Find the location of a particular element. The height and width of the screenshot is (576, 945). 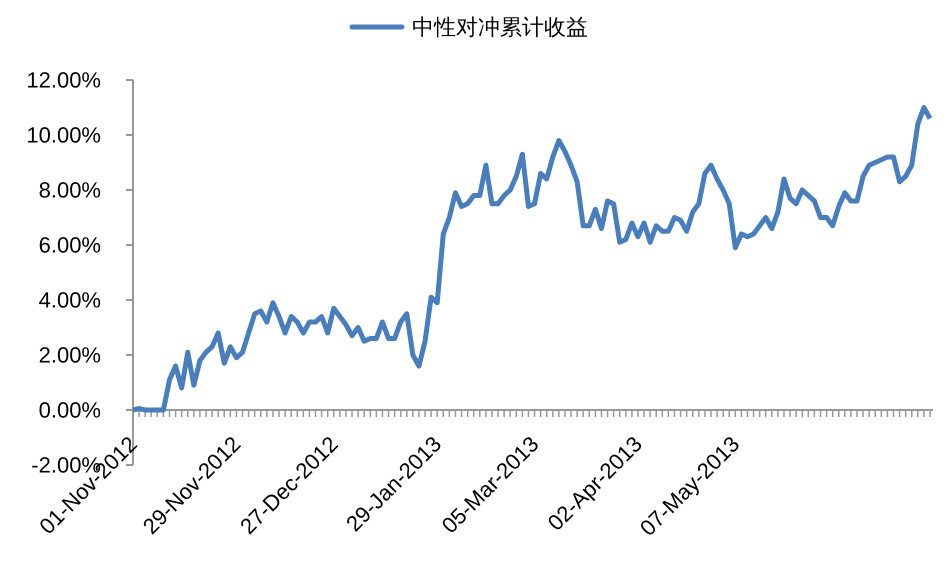

y-tick-label: 12.00% is located at coordinates (63, 80).